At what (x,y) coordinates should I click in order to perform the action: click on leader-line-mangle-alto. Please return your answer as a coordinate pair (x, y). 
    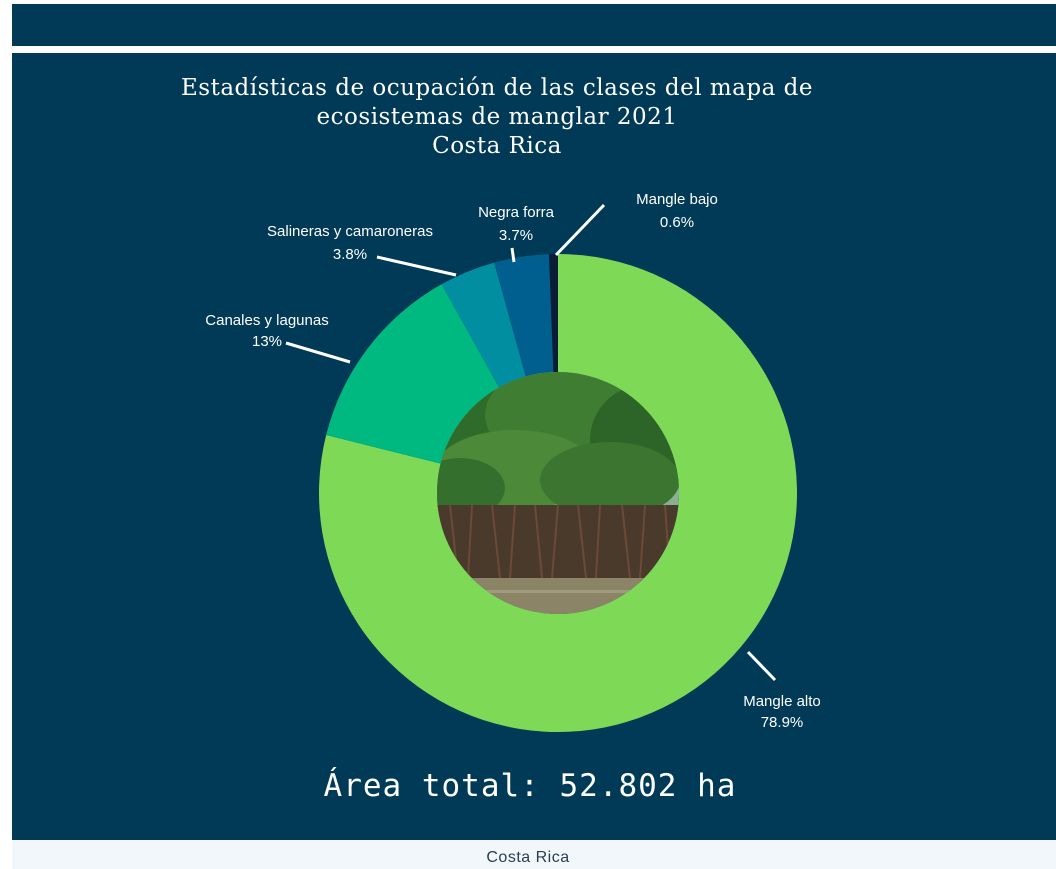
    Looking at the image, I should click on (761, 666).